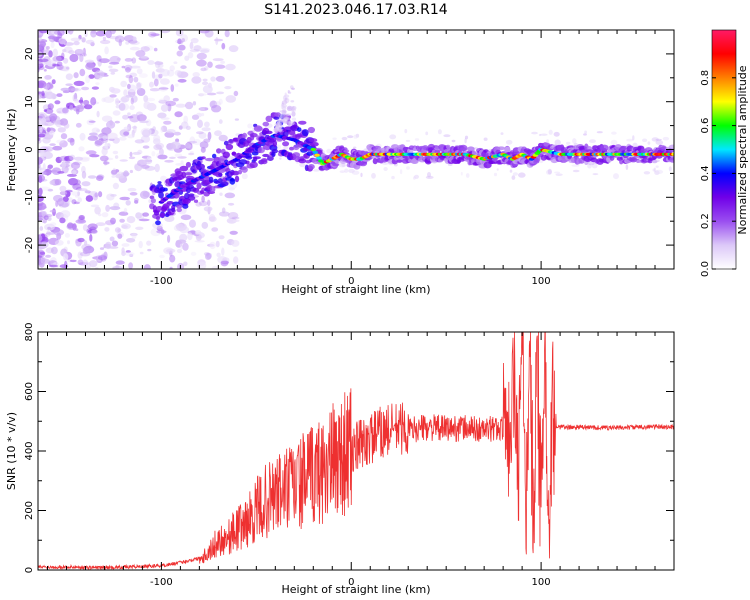  Describe the element at coordinates (29, 570) in the screenshot. I see `snr-y-tick-label: 0` at that location.